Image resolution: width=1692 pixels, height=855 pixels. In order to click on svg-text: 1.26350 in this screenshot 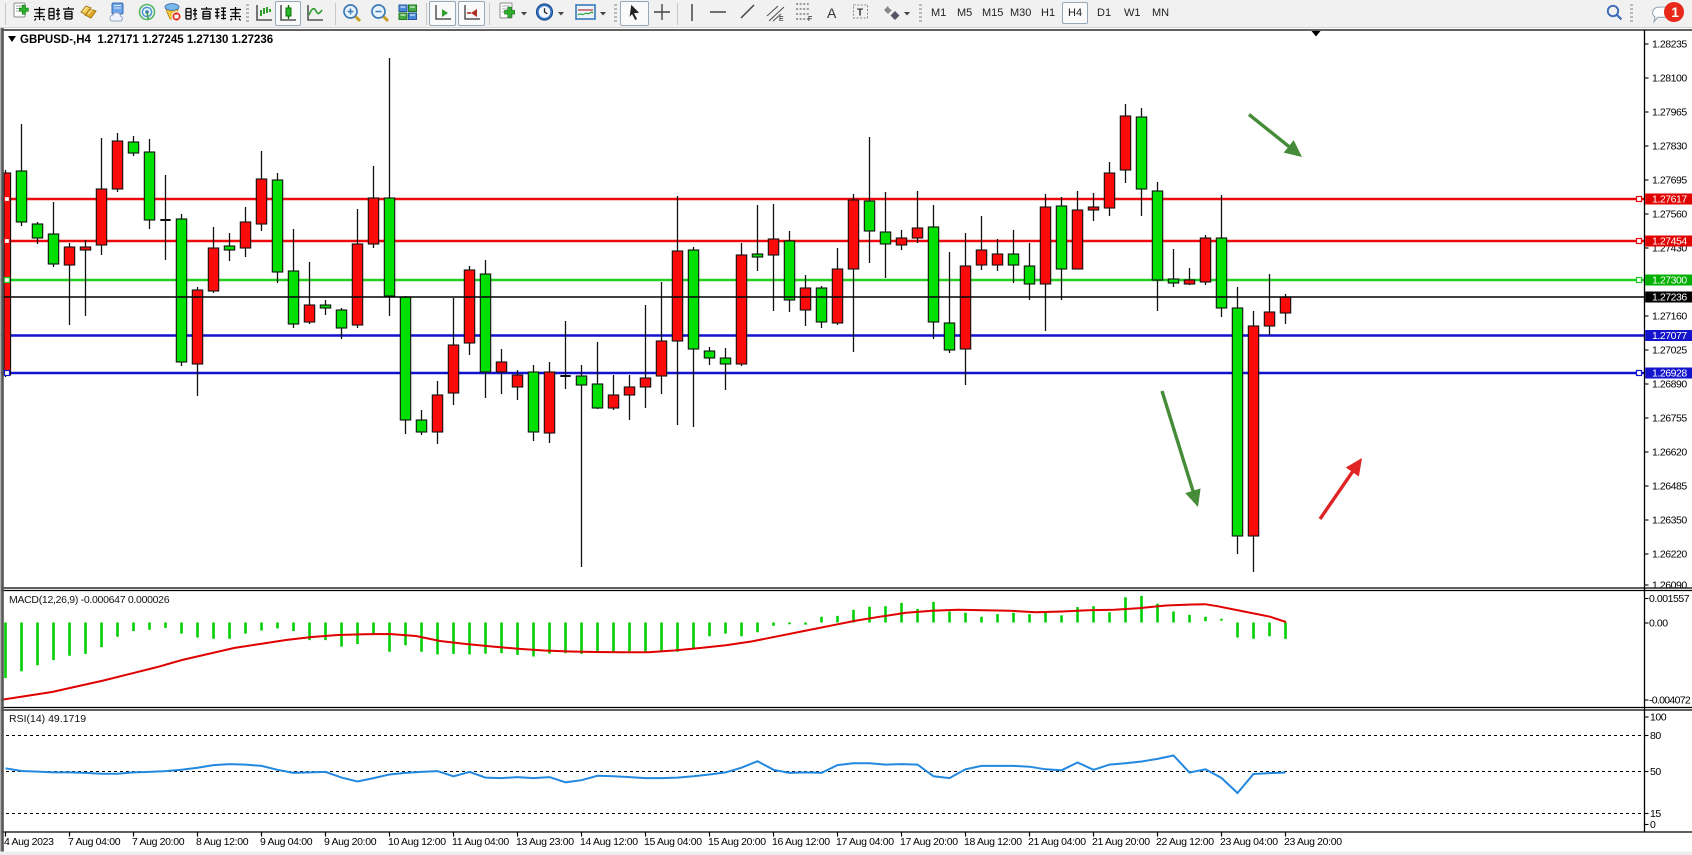, I will do `click(1669, 521)`.